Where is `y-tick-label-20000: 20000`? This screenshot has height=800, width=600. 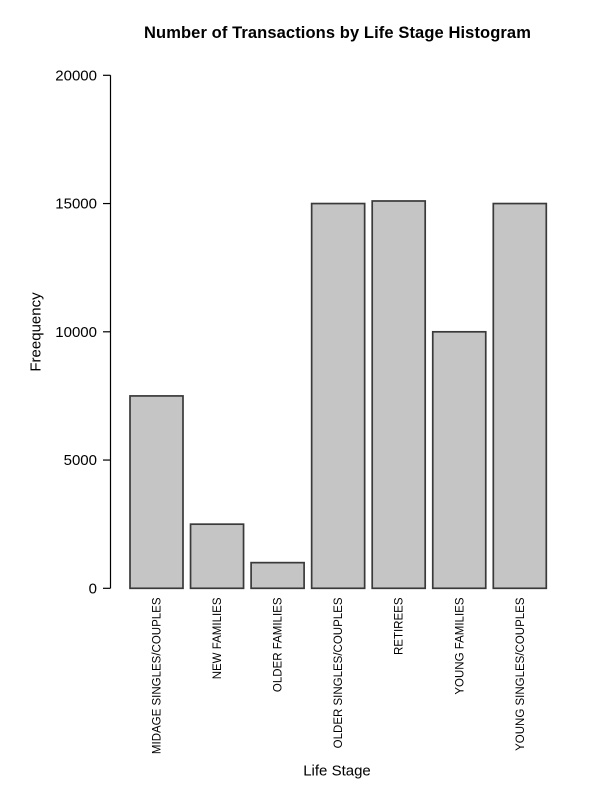 y-tick-label-20000: 20000 is located at coordinates (76, 75).